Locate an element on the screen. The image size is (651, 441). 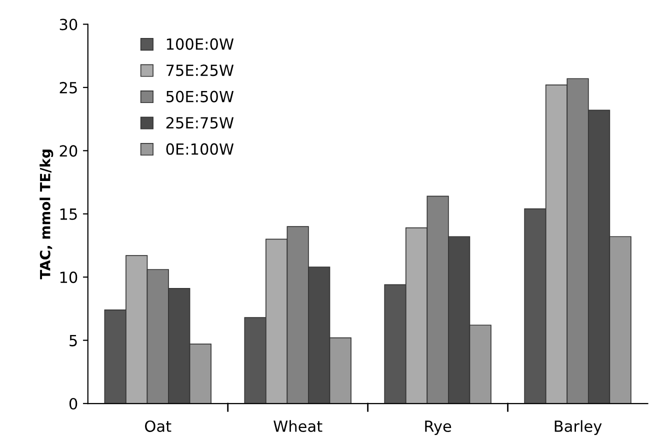
x-tick-label: Barley is located at coordinates (578, 427).